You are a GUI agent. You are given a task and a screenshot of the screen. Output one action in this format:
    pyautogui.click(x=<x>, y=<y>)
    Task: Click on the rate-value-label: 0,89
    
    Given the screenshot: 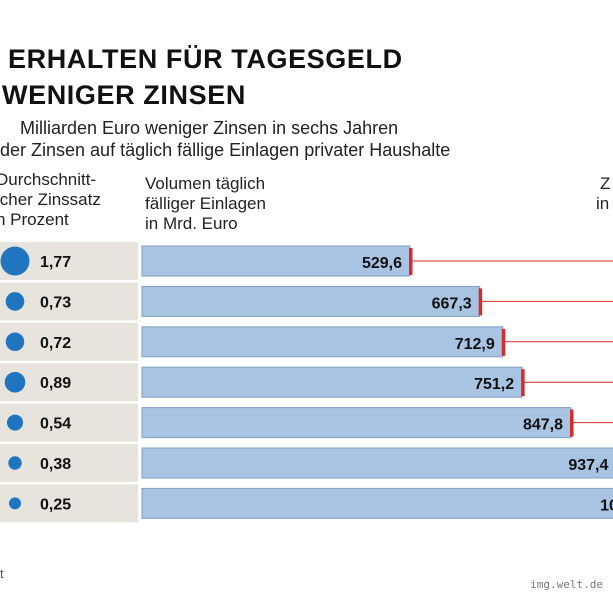 What is the action you would take?
    pyautogui.click(x=55, y=383)
    